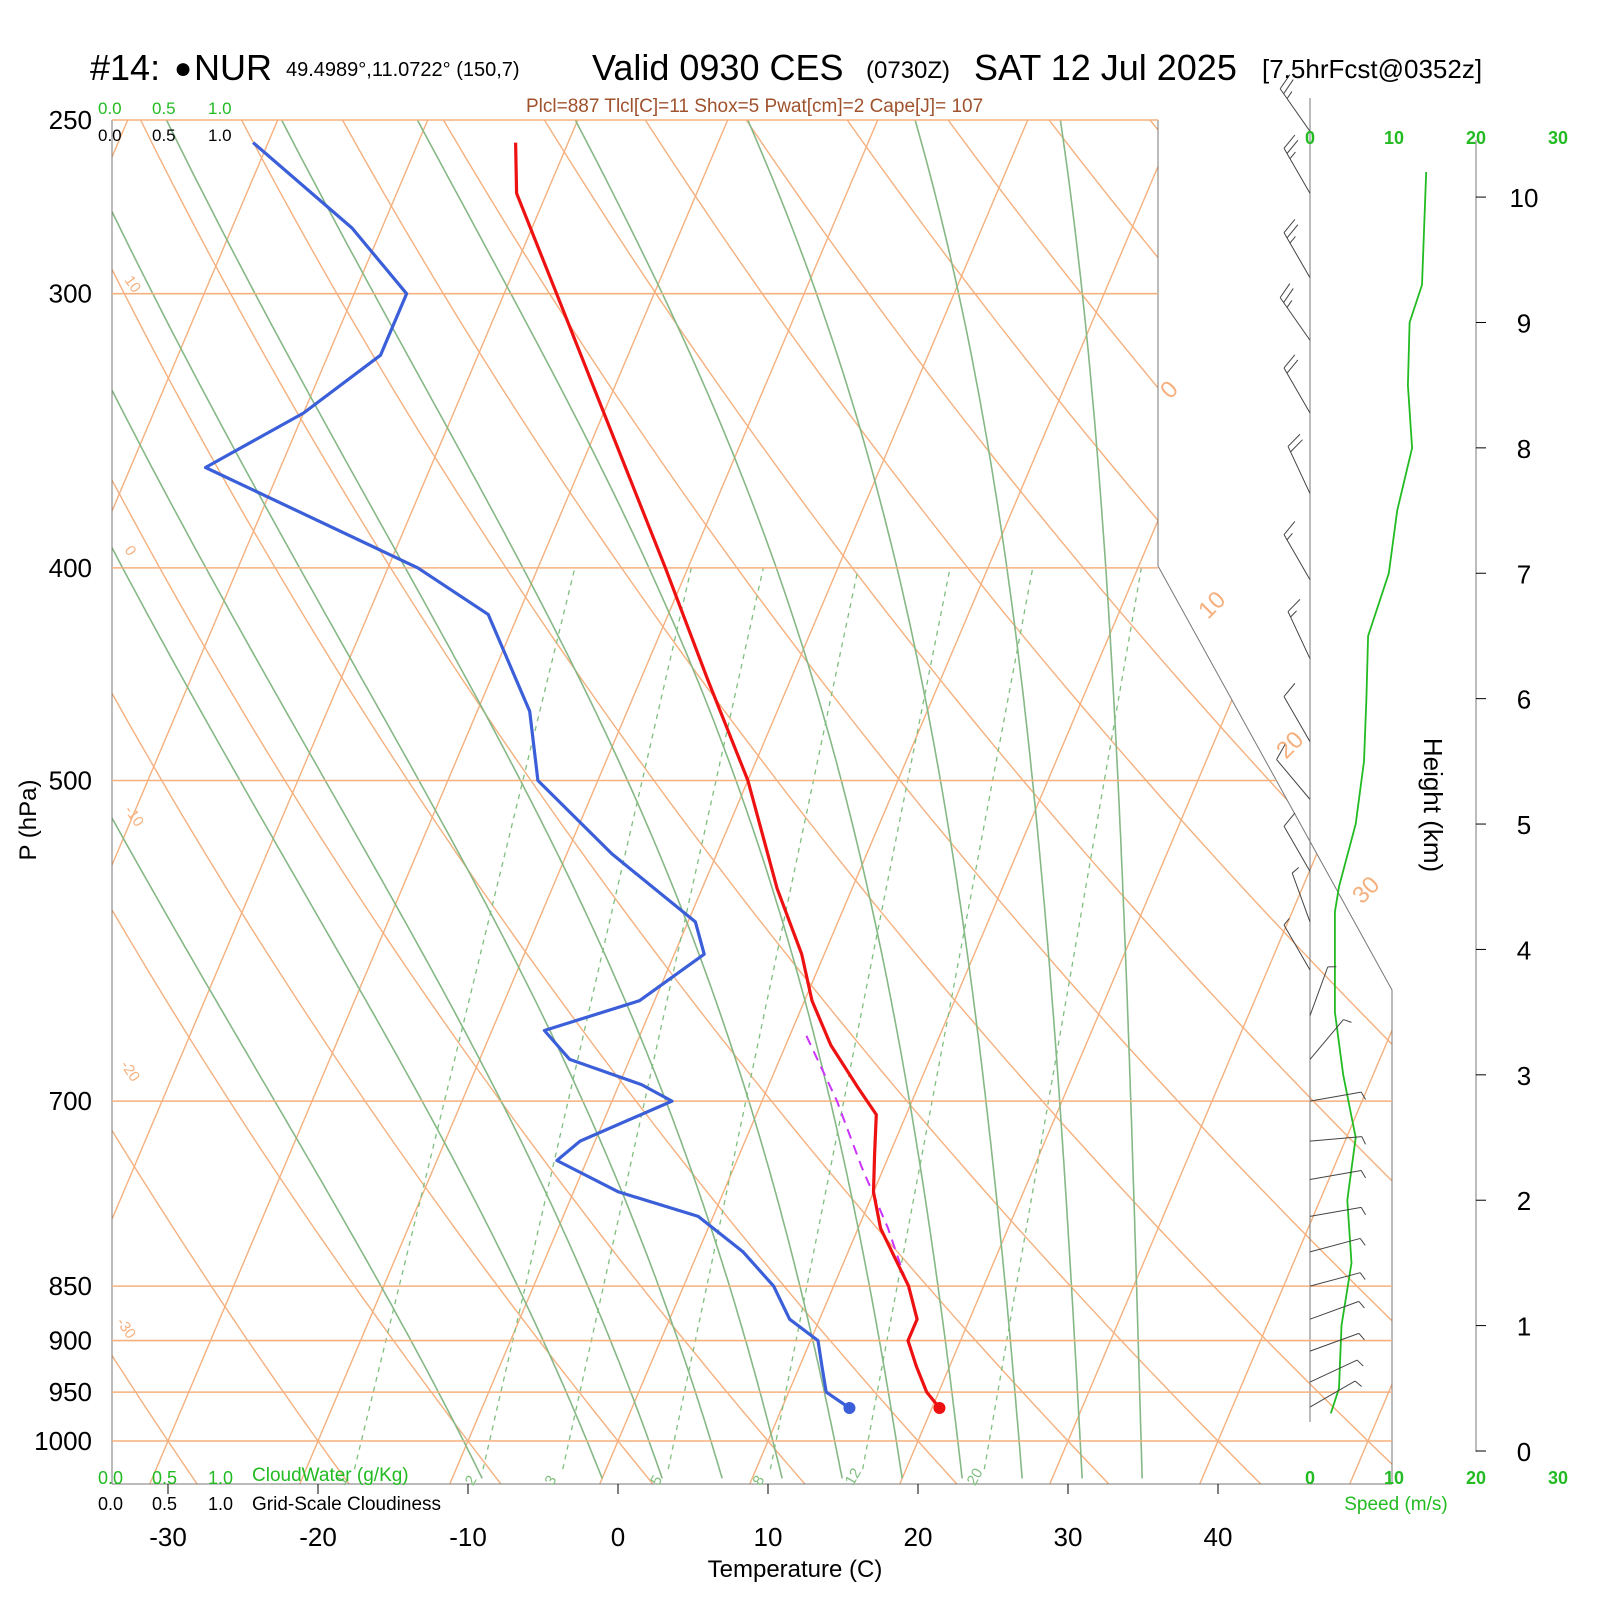  What do you see at coordinates (233, 67) in the screenshot?
I see `station-code: NUR` at bounding box center [233, 67].